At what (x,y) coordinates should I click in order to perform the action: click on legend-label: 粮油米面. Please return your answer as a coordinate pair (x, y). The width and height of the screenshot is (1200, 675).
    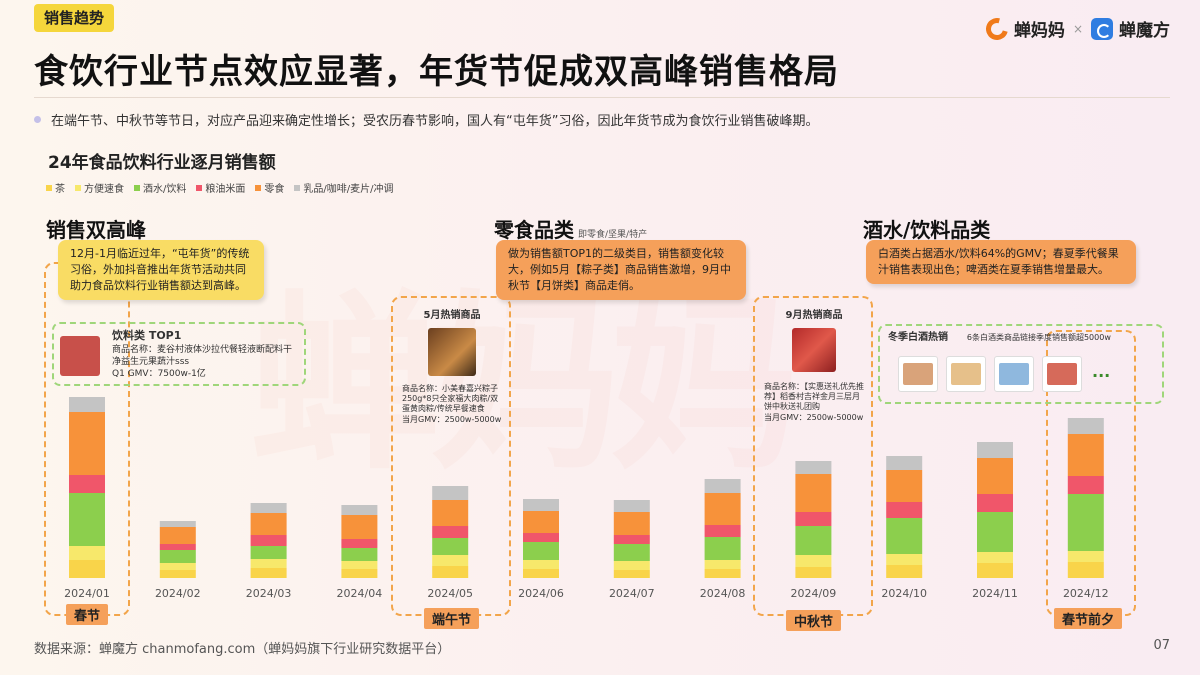
    Looking at the image, I should click on (225, 189).